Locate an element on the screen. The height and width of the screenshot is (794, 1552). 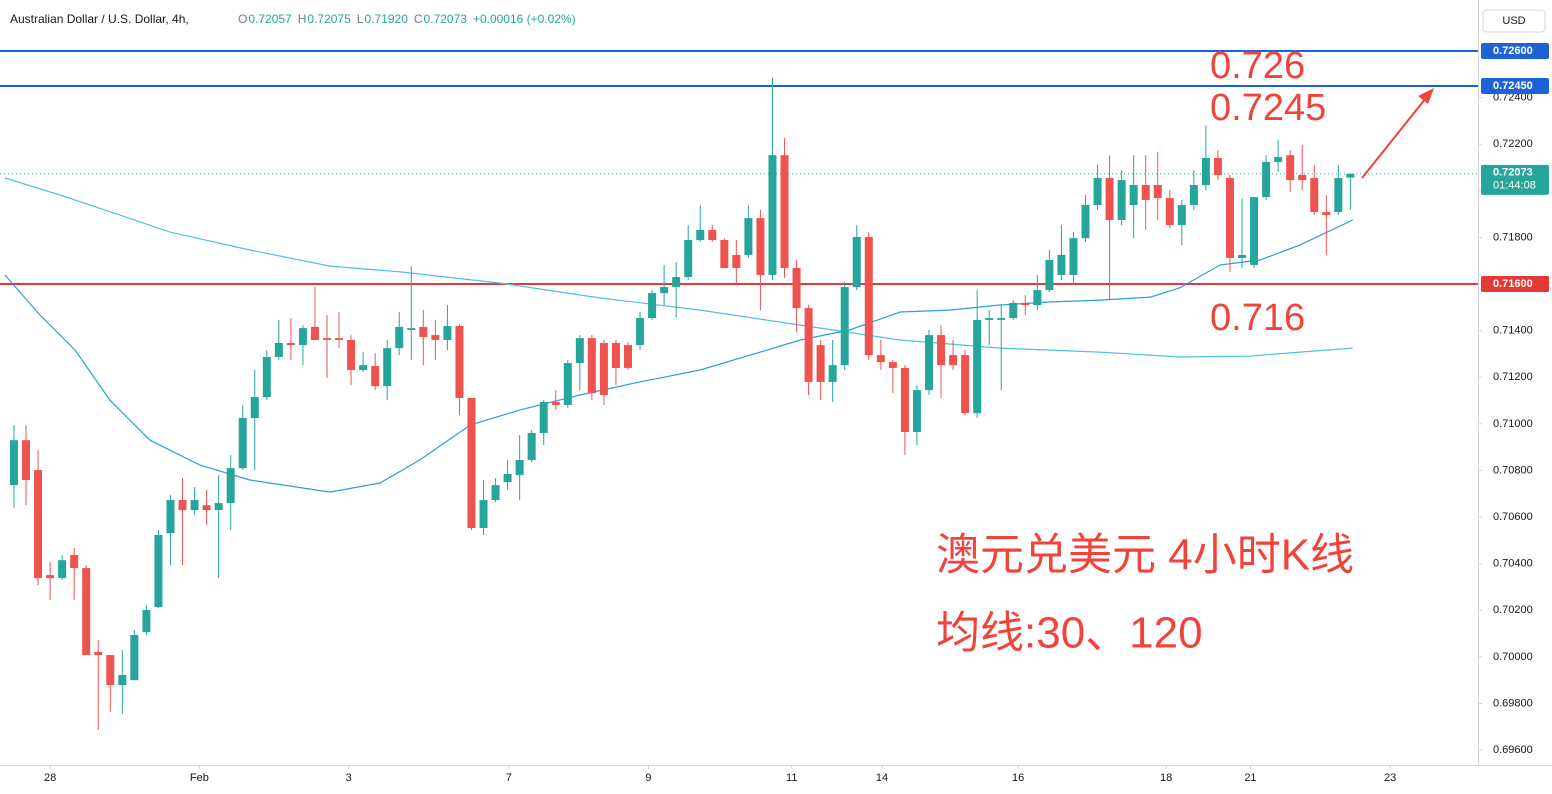
y-tick-label: 0.70200 is located at coordinates (1513, 610).